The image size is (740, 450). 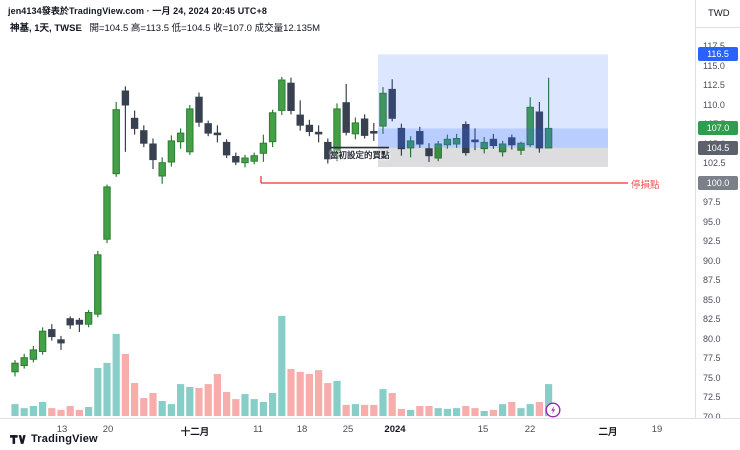 I want to click on entry-price-badge: 104.5, so click(x=718, y=147).